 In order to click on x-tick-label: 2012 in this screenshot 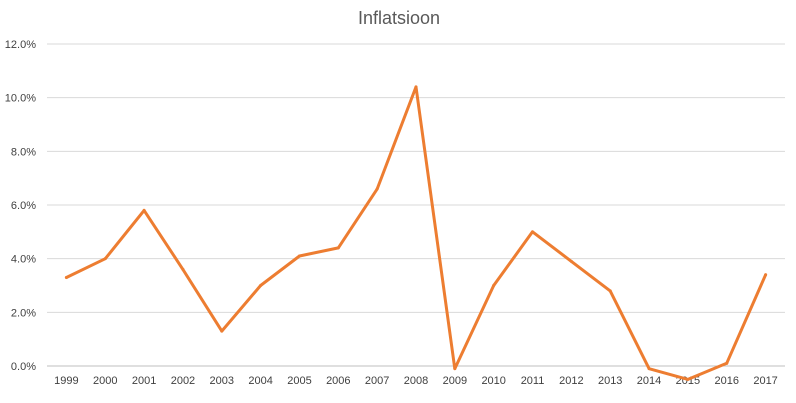, I will do `click(571, 381)`.